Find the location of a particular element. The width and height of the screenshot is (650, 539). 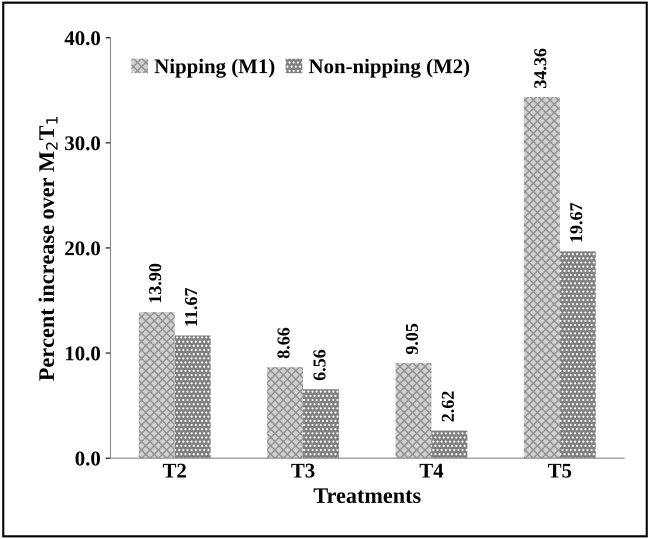

data-label: 9.05 is located at coordinates (412, 339).